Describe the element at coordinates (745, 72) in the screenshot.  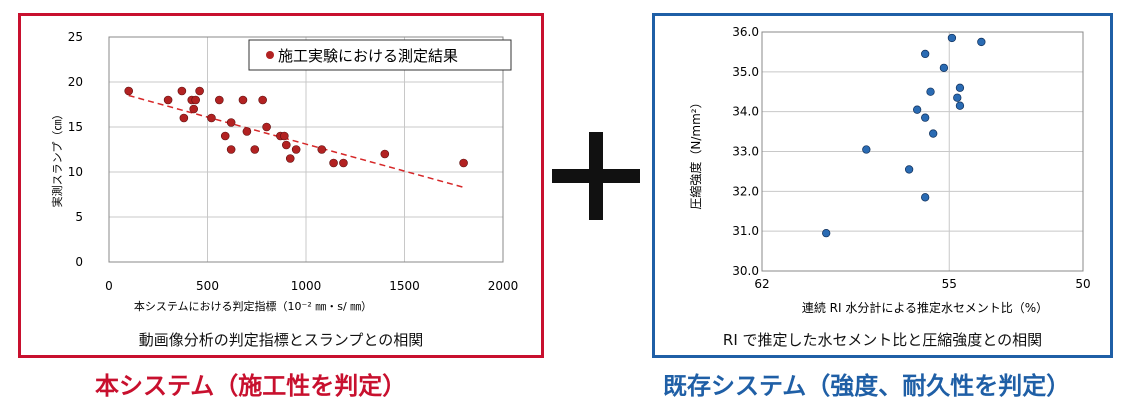
I see `y-tick-label: 35.0` at that location.